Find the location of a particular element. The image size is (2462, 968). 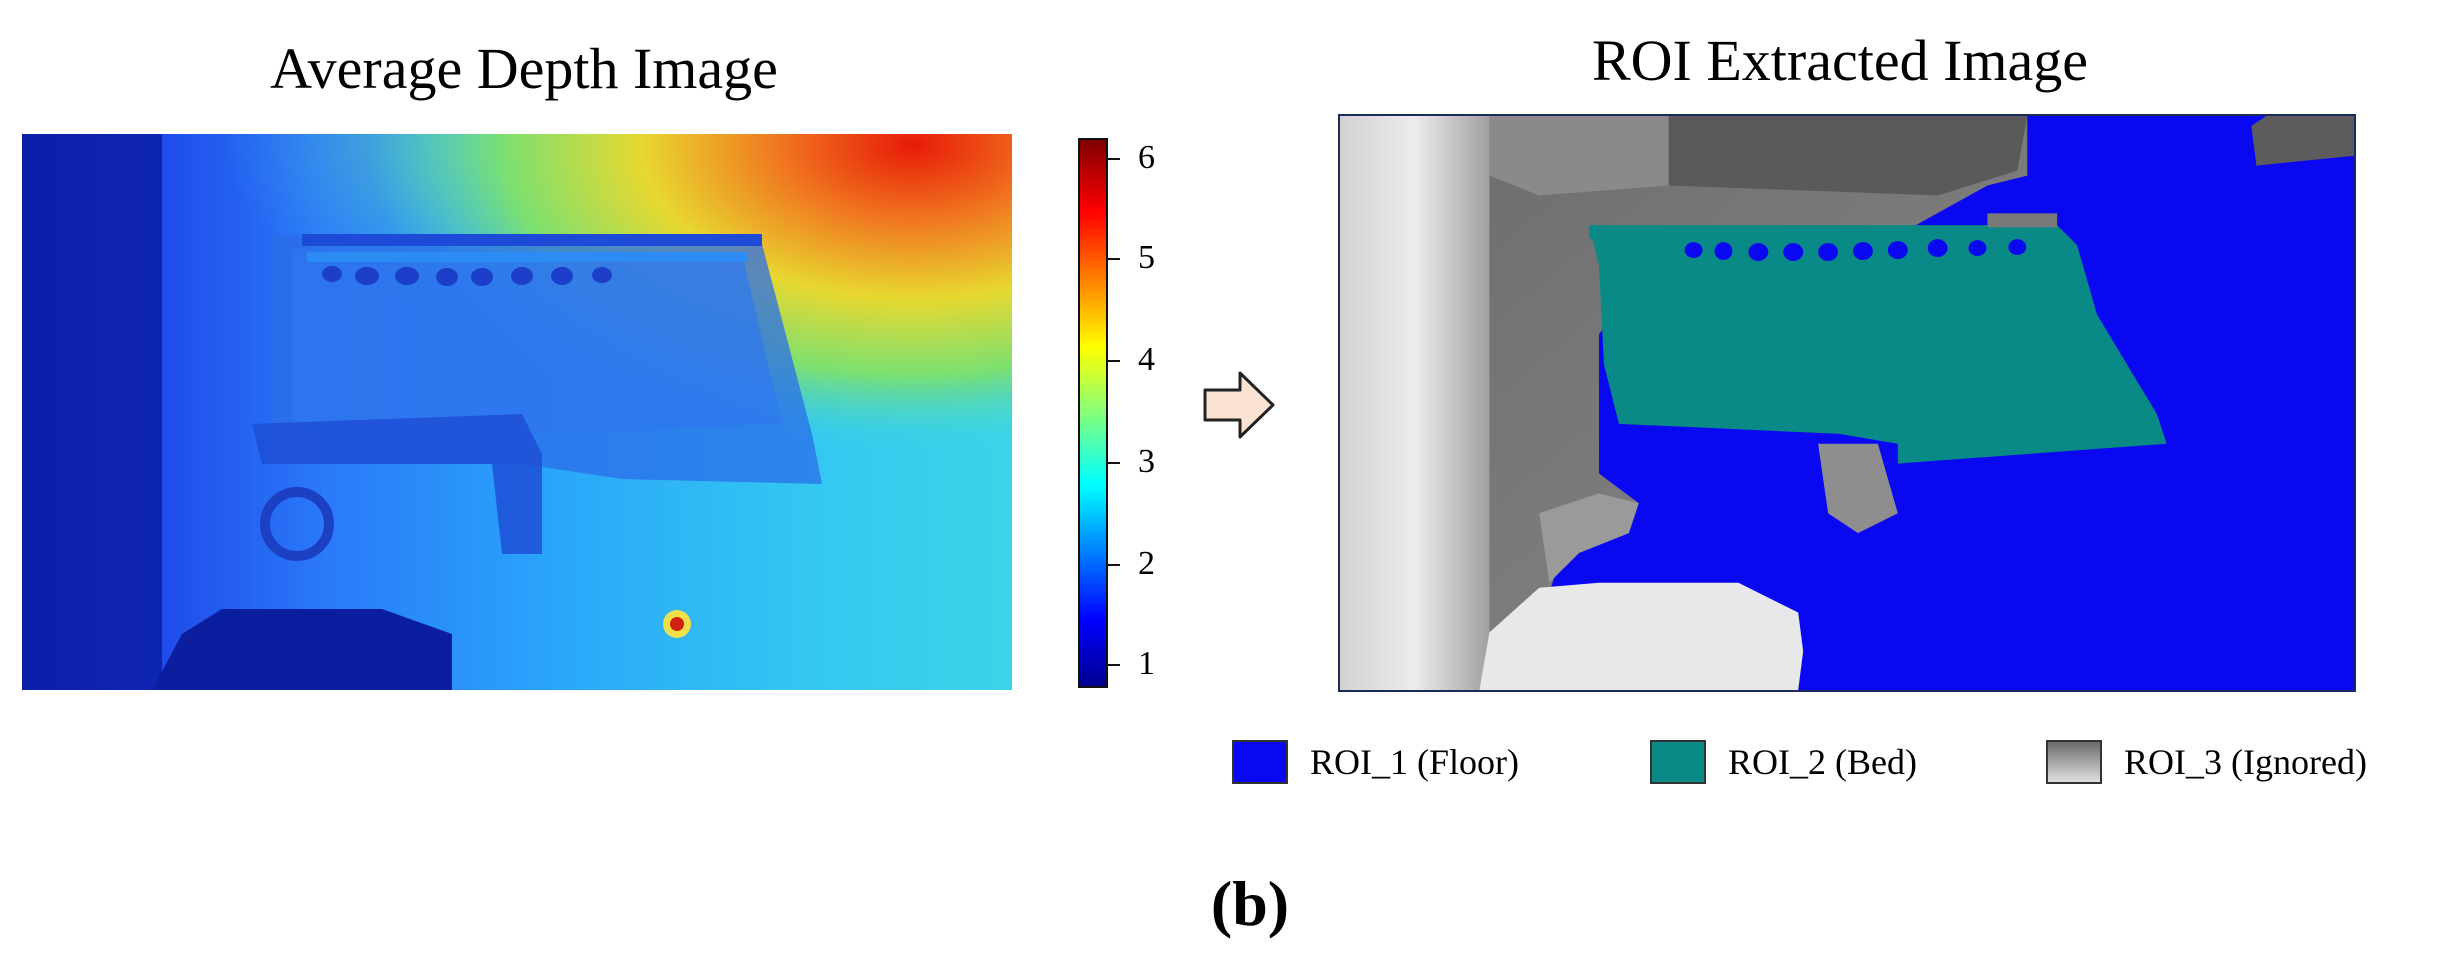

legend-label-ignored: ROI_3 (Ignored) is located at coordinates (2245, 762).